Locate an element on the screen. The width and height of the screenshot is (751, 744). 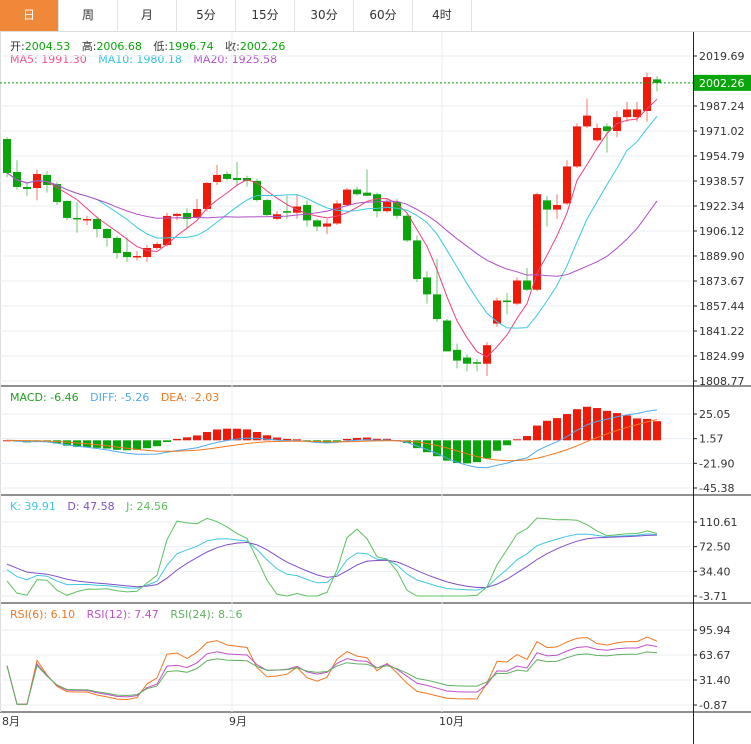
tab-0: 日 is located at coordinates (29, 15).